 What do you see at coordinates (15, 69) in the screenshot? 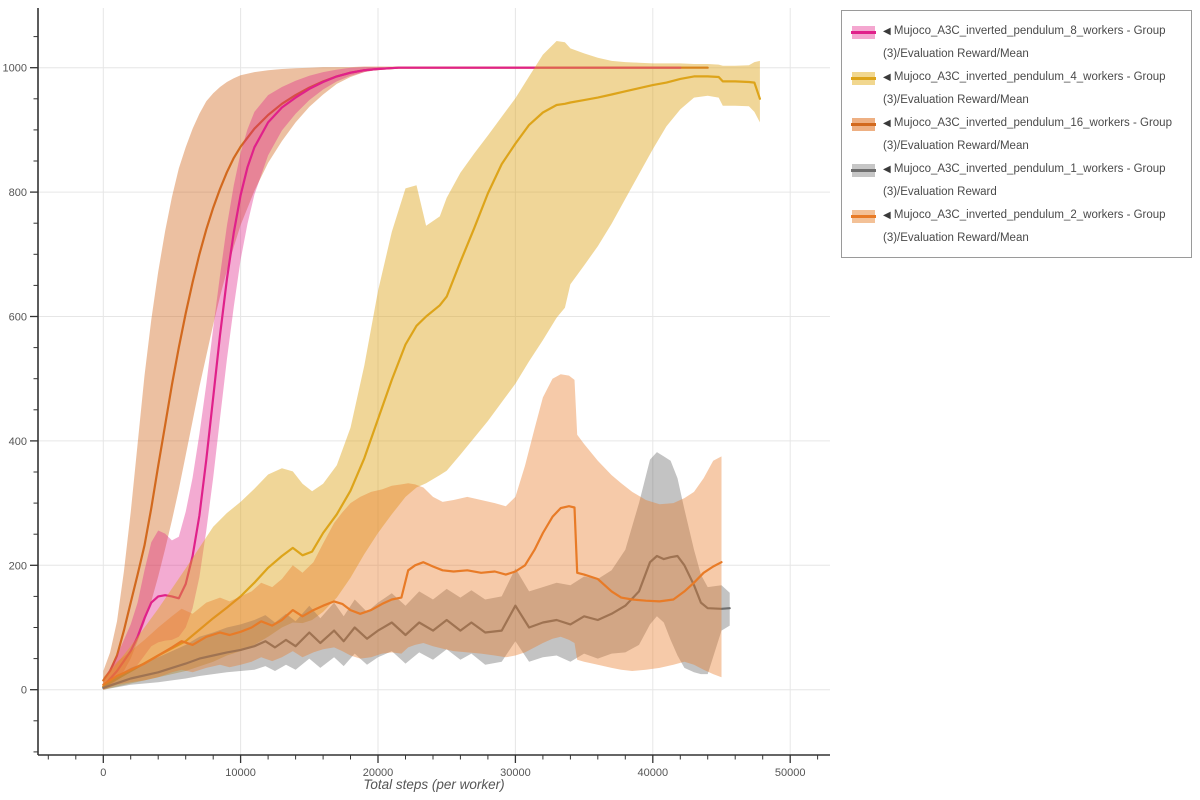
I see `y-tick-label: 1000` at bounding box center [15, 69].